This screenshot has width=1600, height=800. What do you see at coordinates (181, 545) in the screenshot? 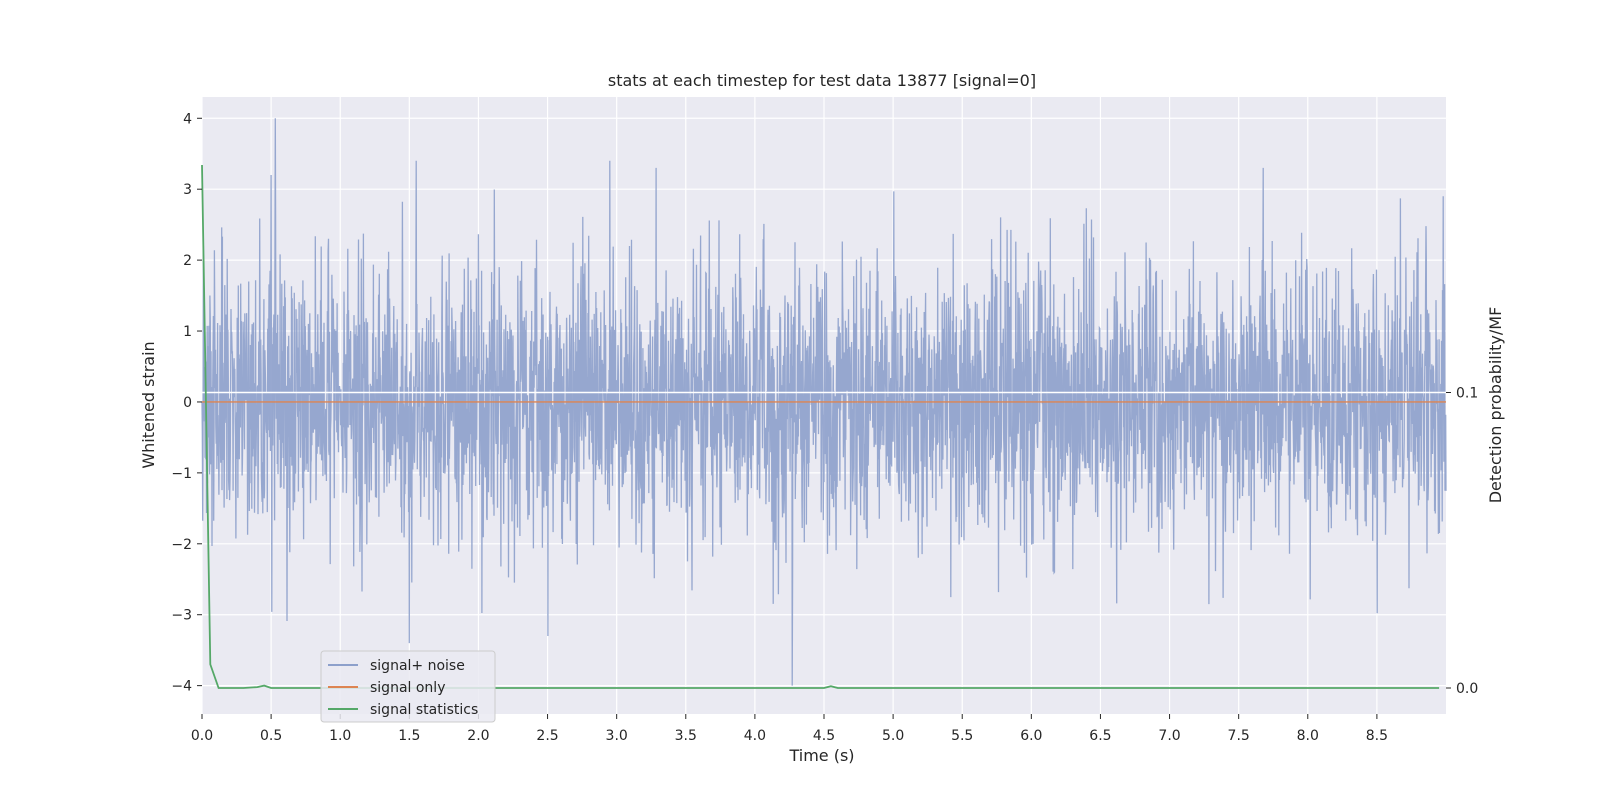
I see `y-tick-label-6: −2` at bounding box center [181, 545].